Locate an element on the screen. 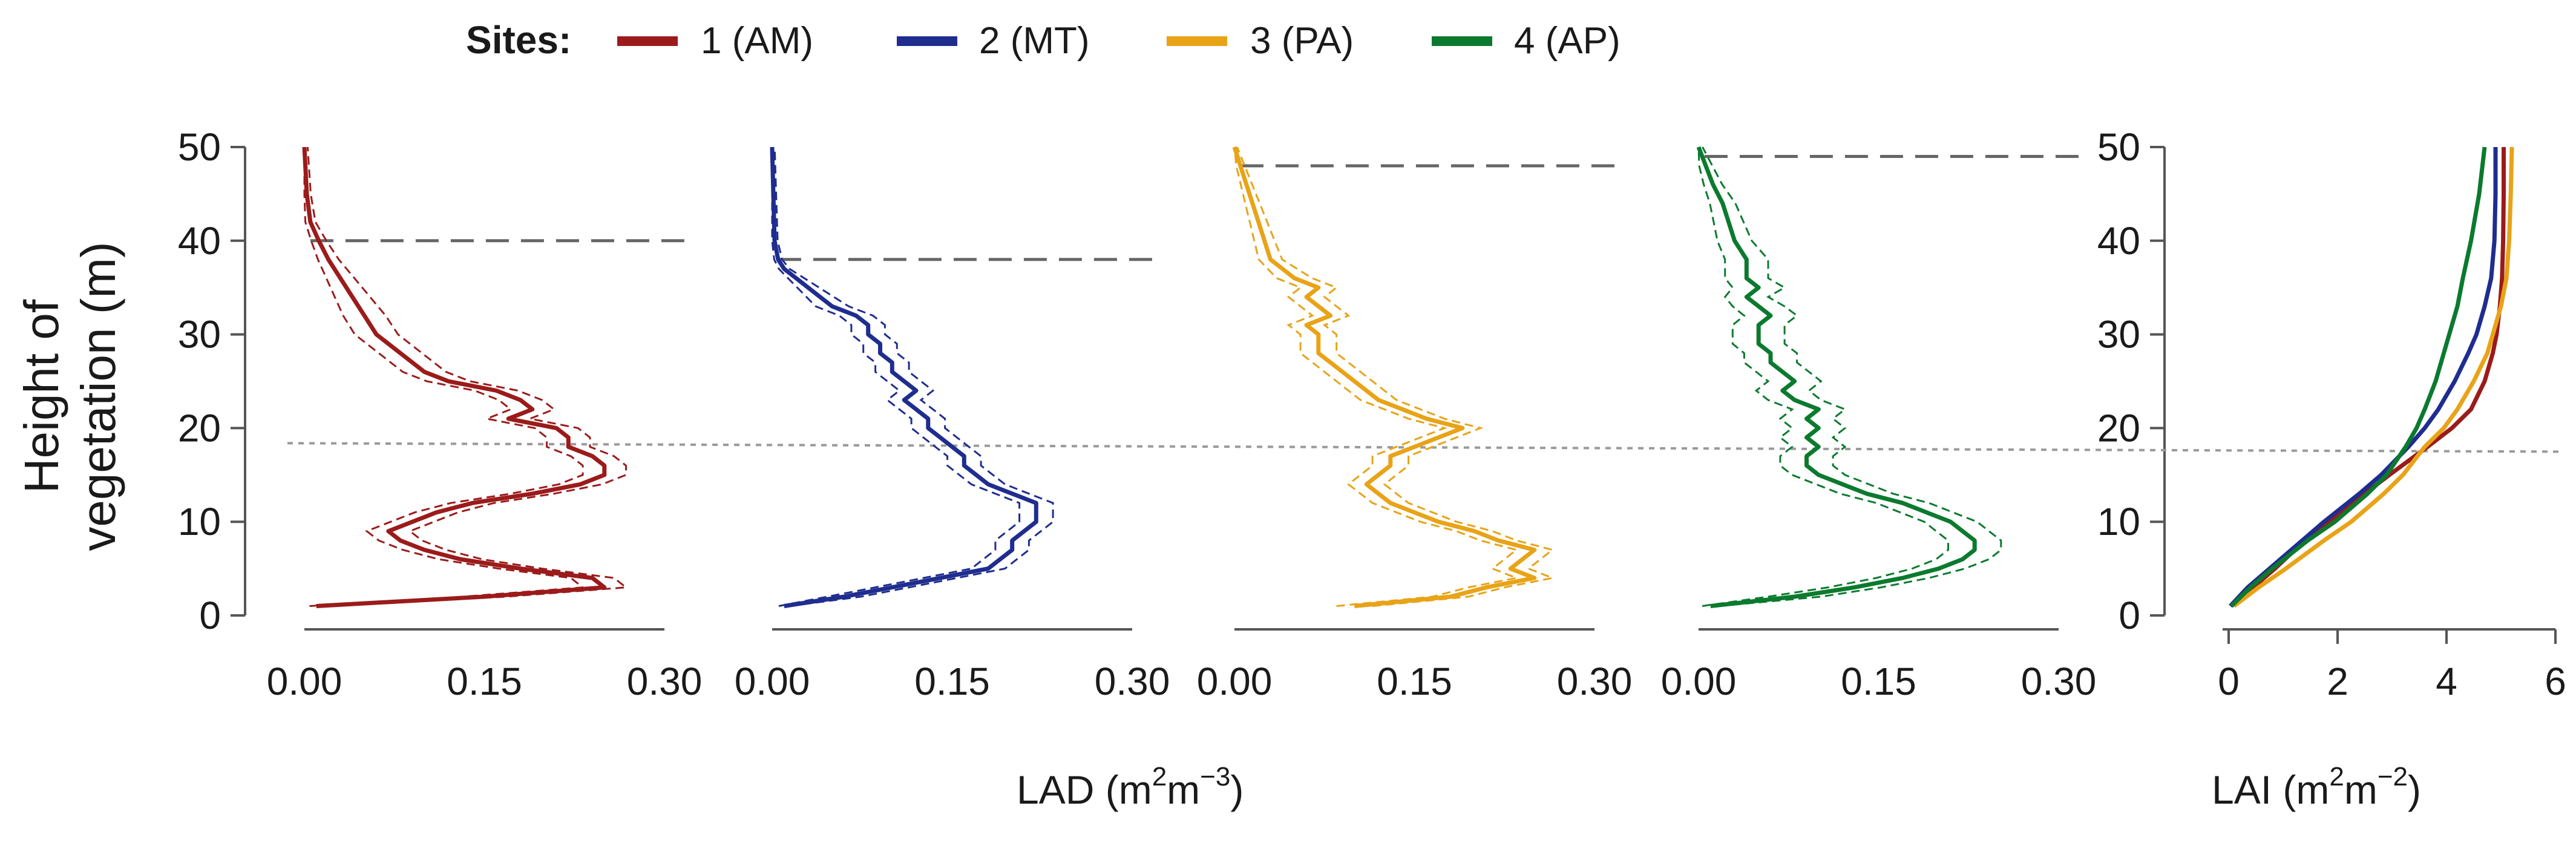 The height and width of the screenshot is (846, 2576). lad-ci-upper-site4 is located at coordinates (1852, 376).